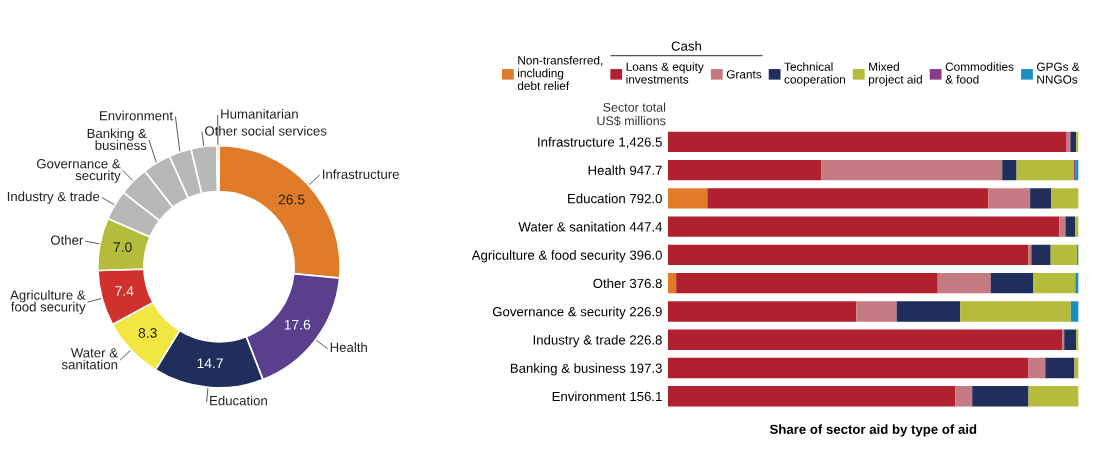  Describe the element at coordinates (238, 400) in the screenshot. I see `slice-label: Education` at that location.